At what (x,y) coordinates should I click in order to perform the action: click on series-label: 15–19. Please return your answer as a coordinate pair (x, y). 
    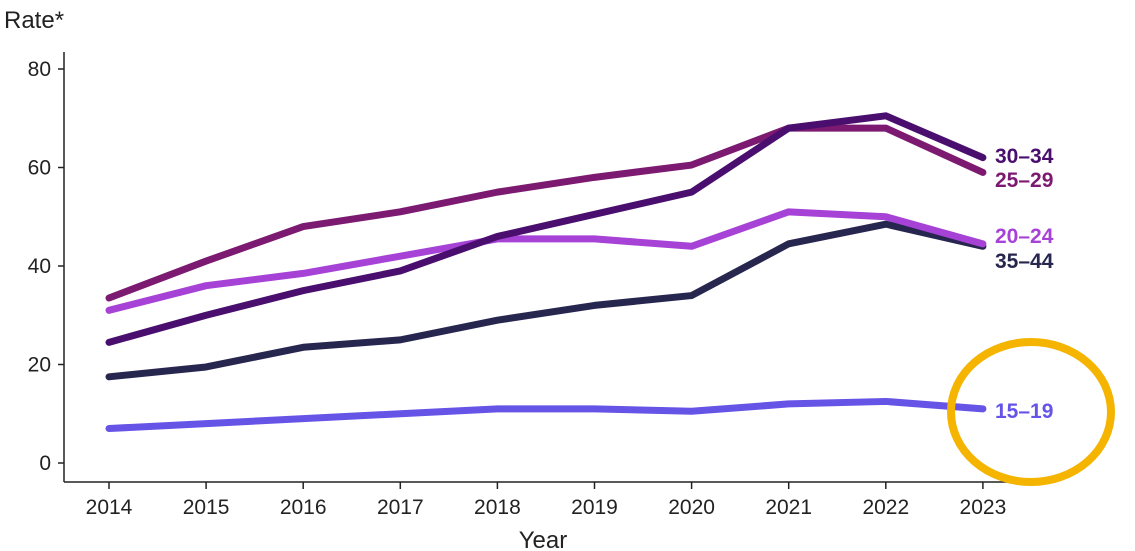
    Looking at the image, I should click on (1024, 411).